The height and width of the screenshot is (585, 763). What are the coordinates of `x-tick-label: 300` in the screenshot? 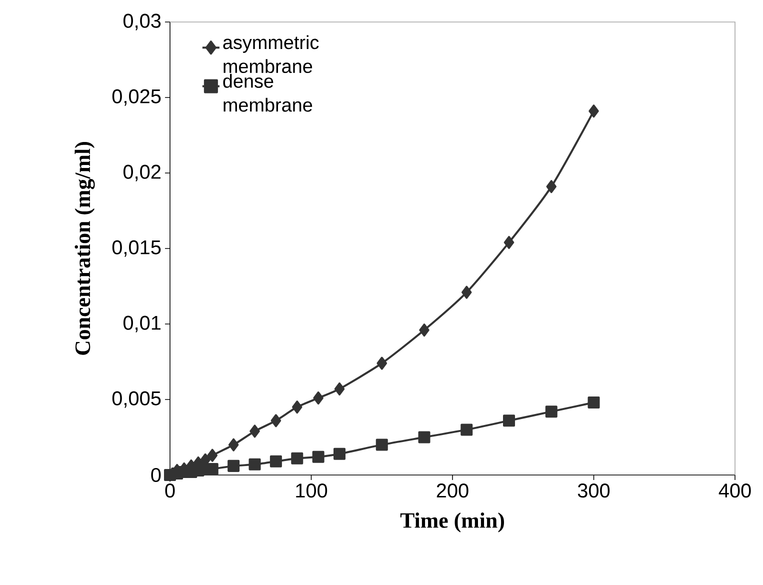 It's located at (594, 491).